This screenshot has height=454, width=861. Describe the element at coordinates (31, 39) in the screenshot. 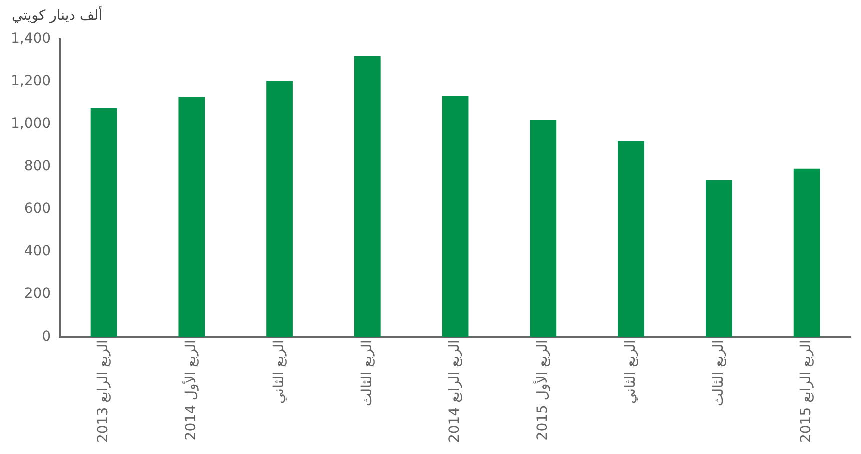

I see `y-tick-label: 1,400` at that location.